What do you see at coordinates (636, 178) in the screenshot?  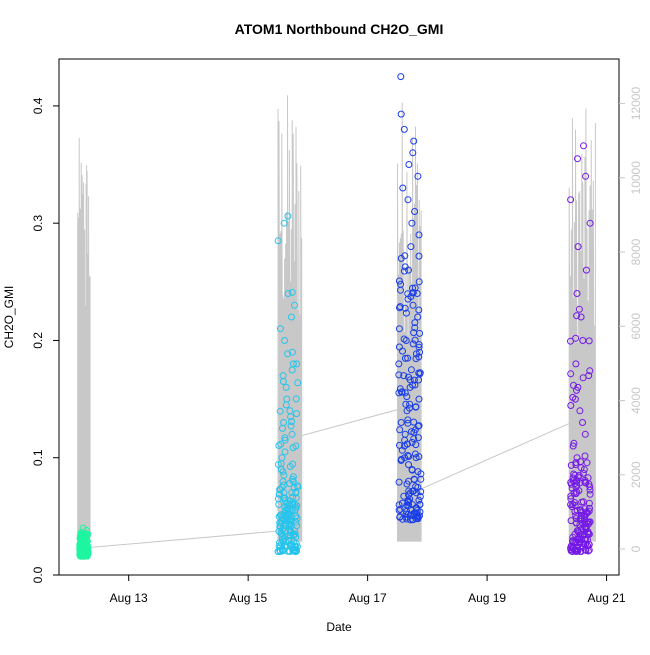 I see `y2-tick-label-5: 10000` at bounding box center [636, 178].